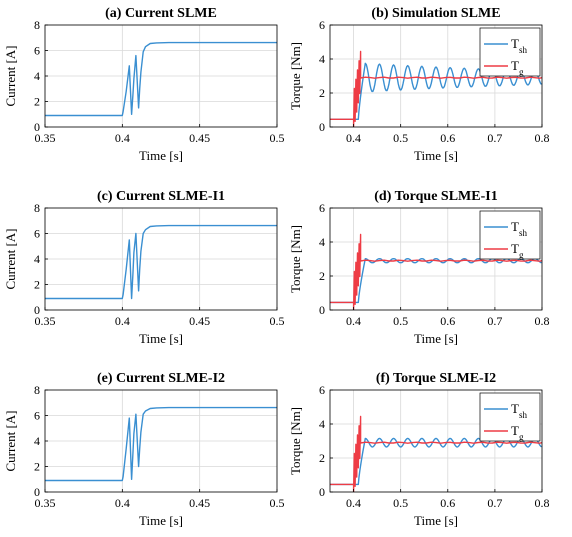 Image resolution: width=572 pixels, height=537 pixels. What do you see at coordinates (161, 13) in the screenshot?
I see `chart-title: (a) Current SLME` at bounding box center [161, 13].